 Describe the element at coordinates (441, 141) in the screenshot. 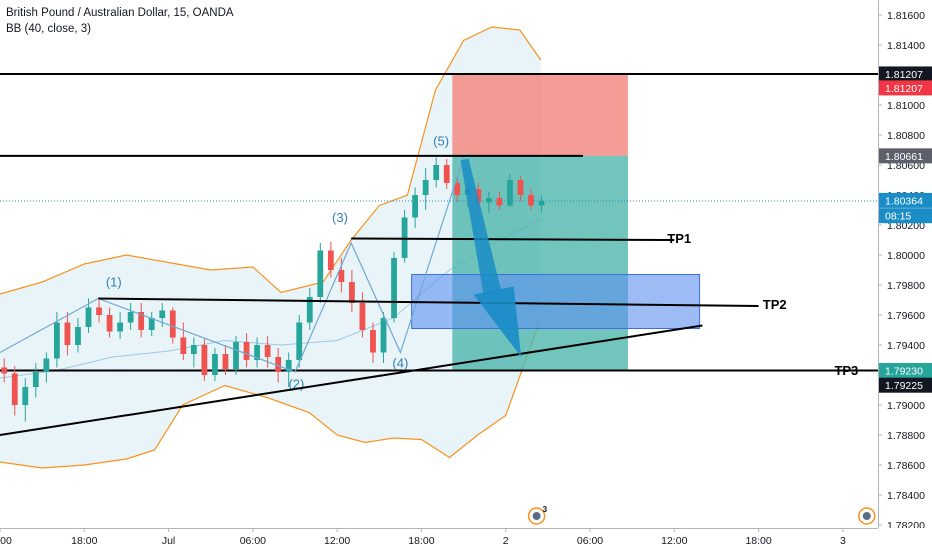

I see `wave-label: (5)` at that location.